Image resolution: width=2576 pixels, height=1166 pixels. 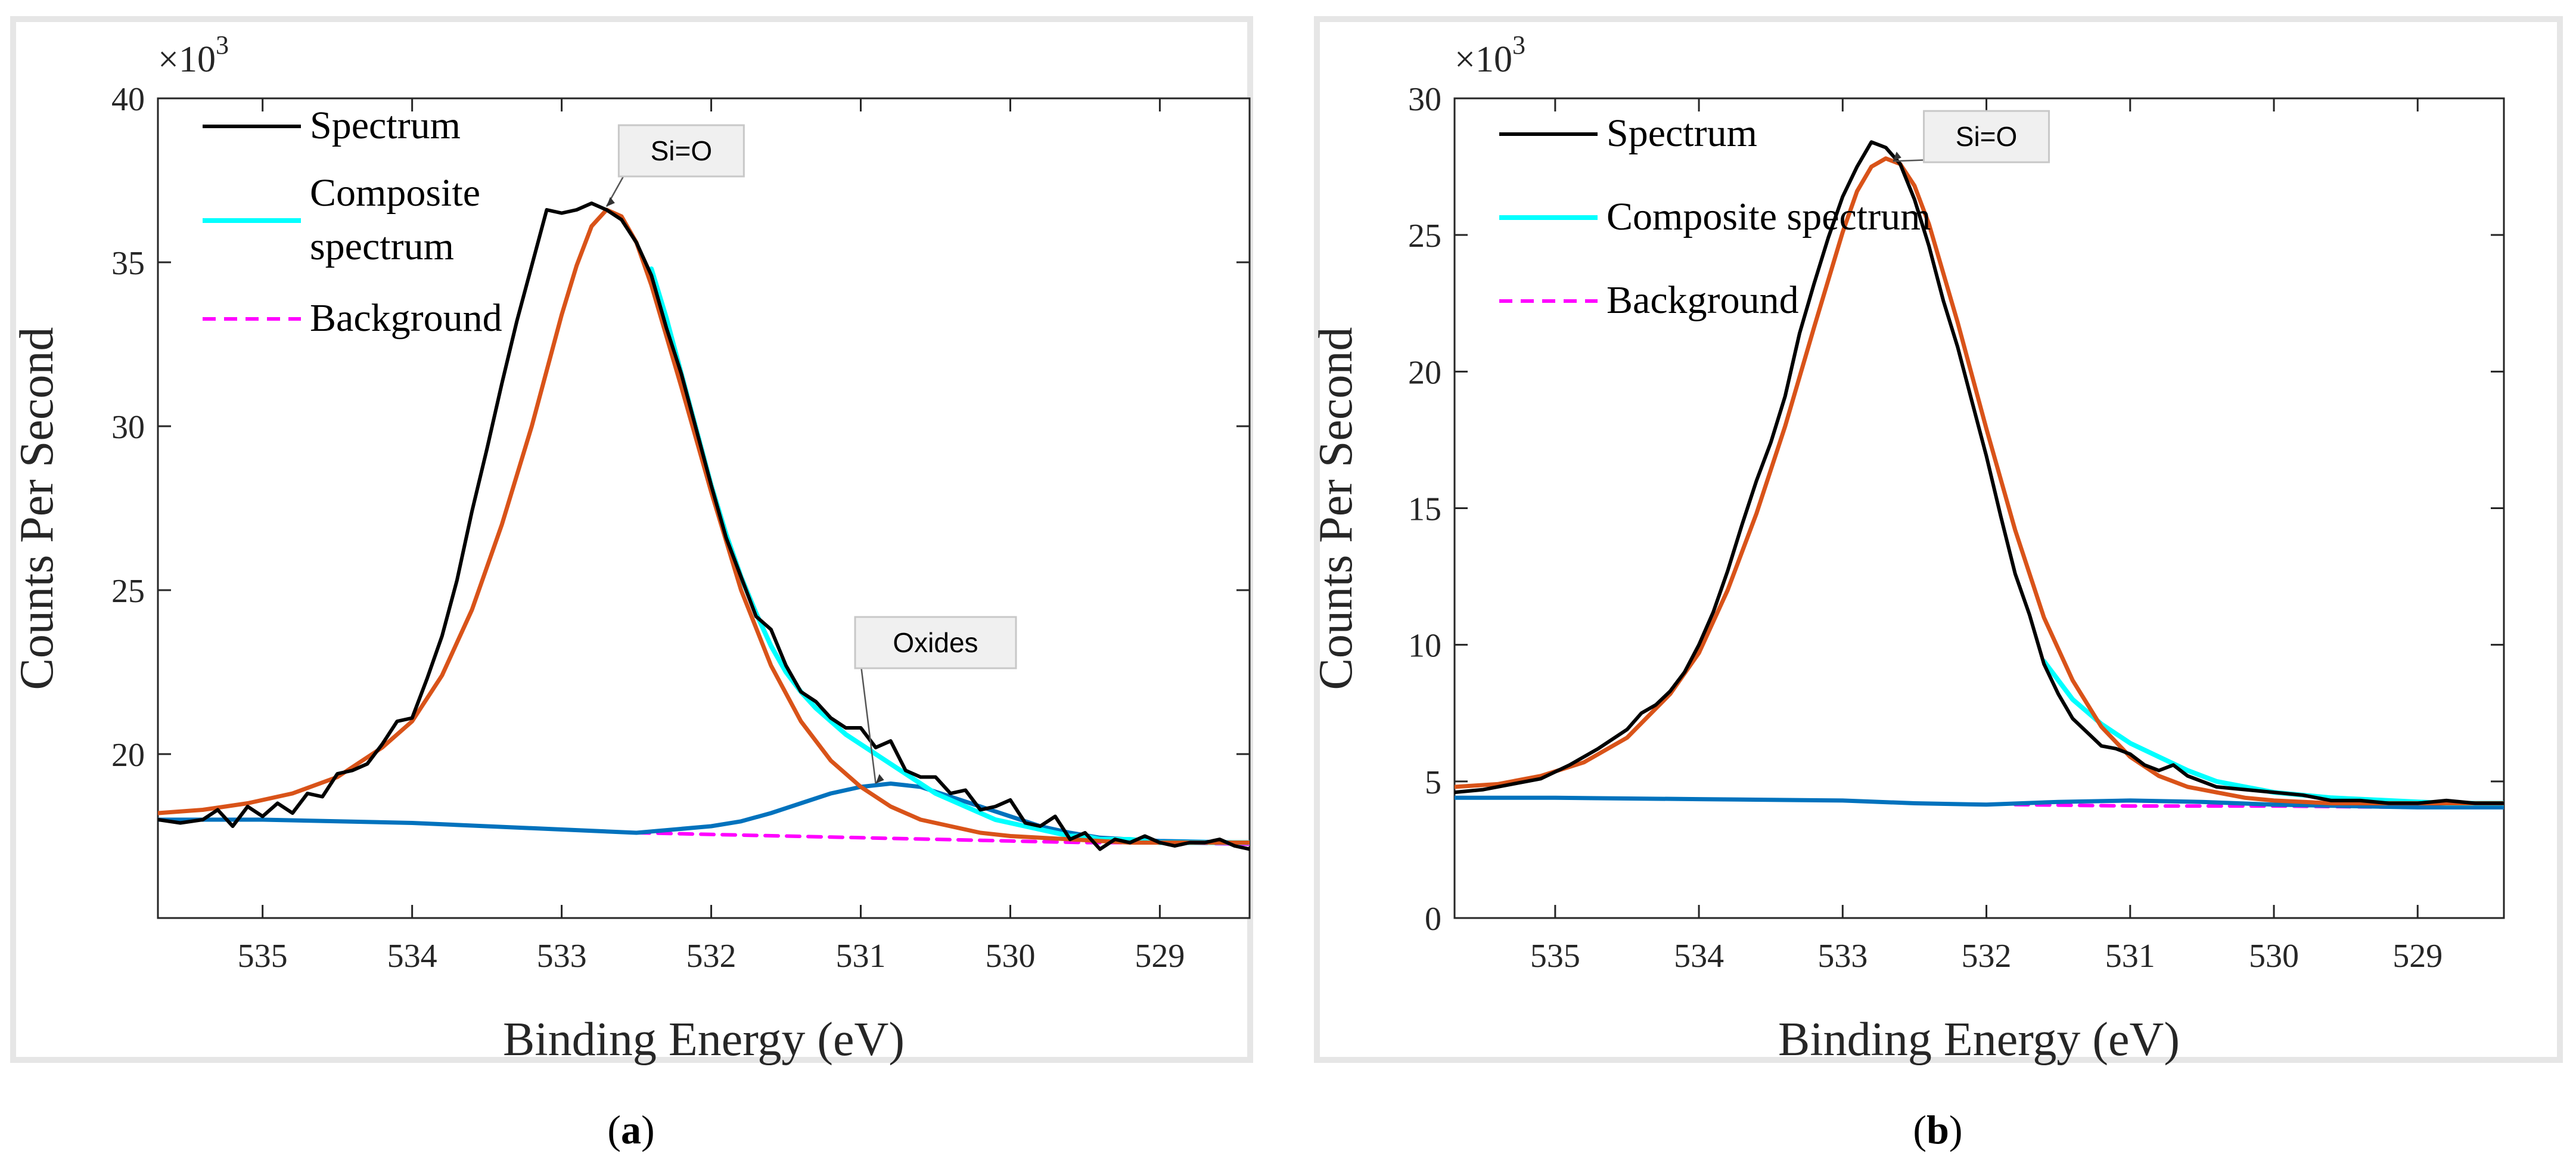 What do you see at coordinates (1769, 217) in the screenshot?
I see `legend-label: Composite spectrum` at bounding box center [1769, 217].